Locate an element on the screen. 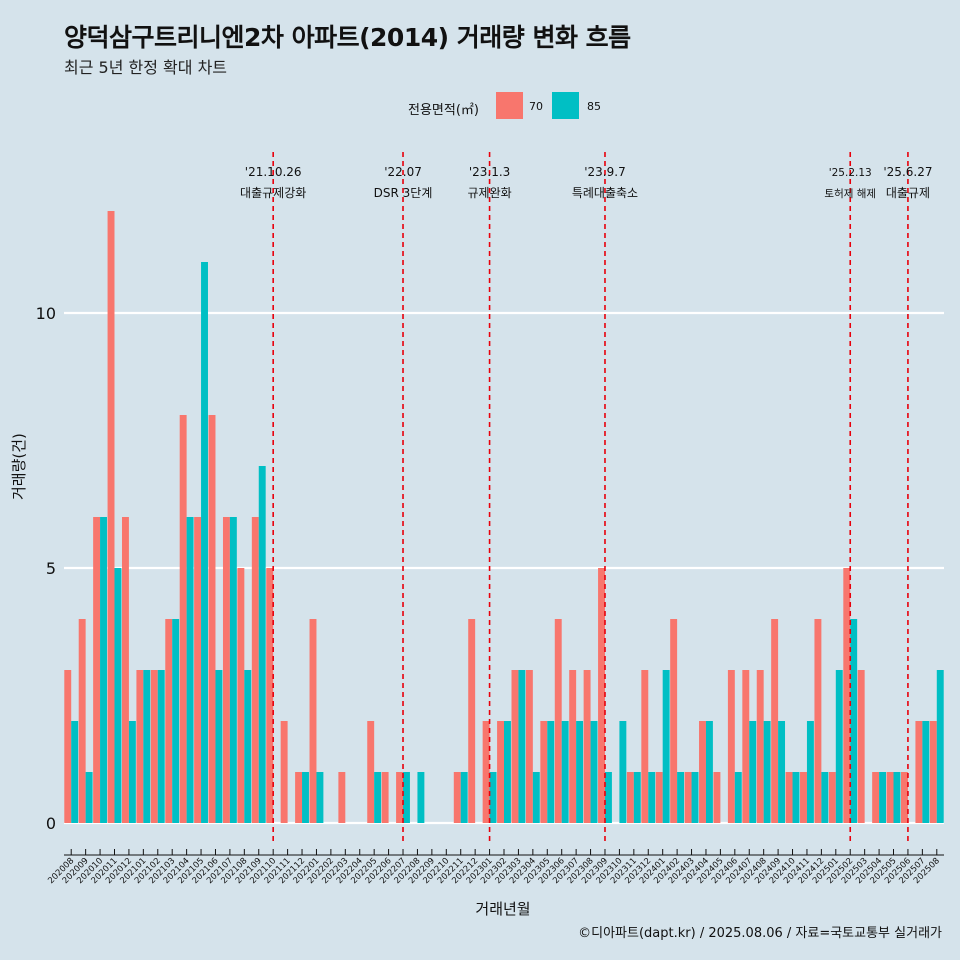  y-tick-label: 5 is located at coordinates (51, 568).